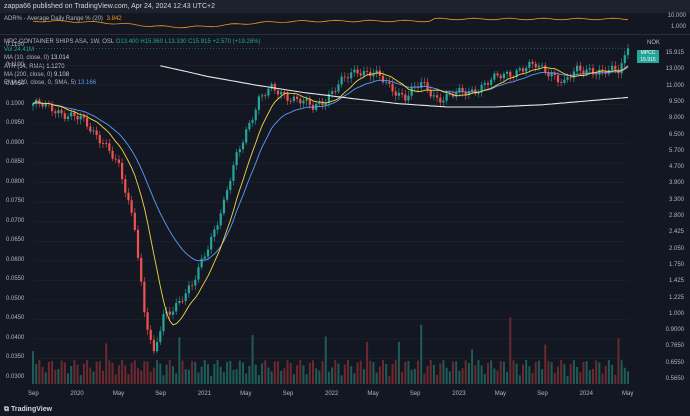  Describe the element at coordinates (459, 394) in the screenshot. I see `time-axis-tick: 2023` at that location.